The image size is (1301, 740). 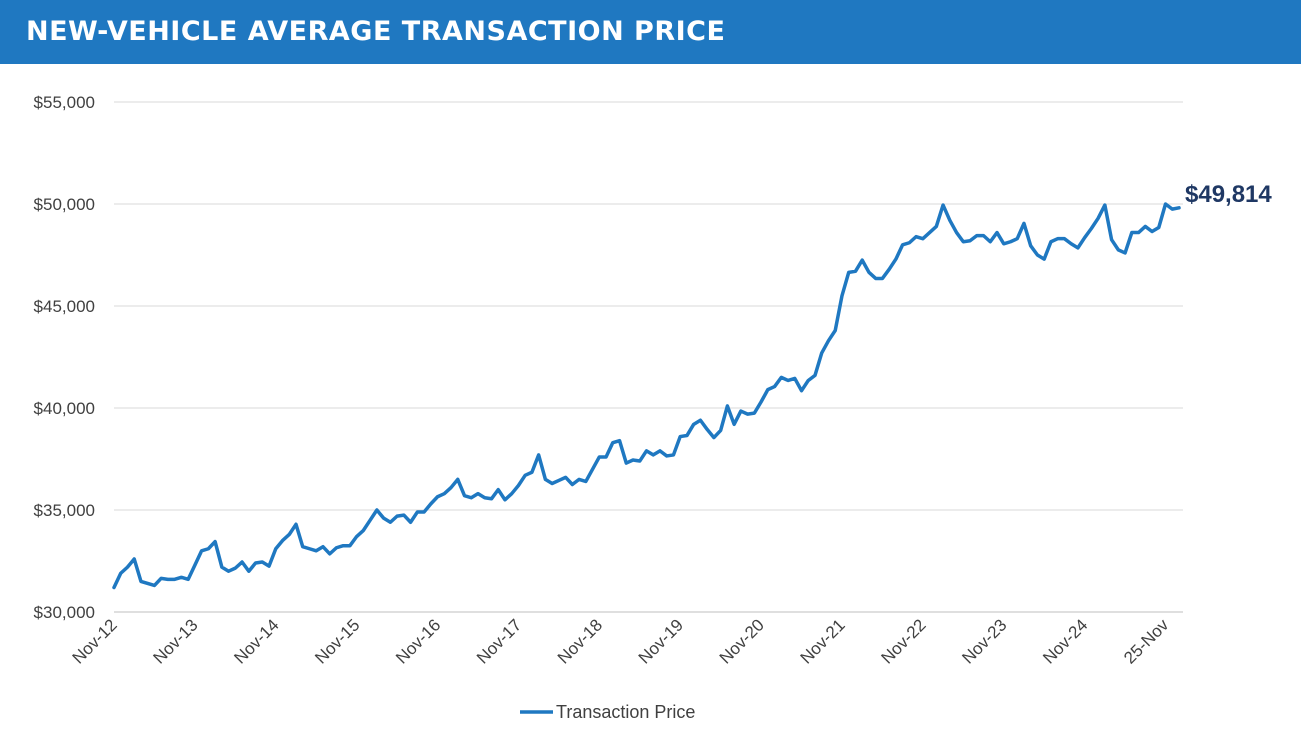 I want to click on legend-label: Transaction Price, so click(x=625, y=712).